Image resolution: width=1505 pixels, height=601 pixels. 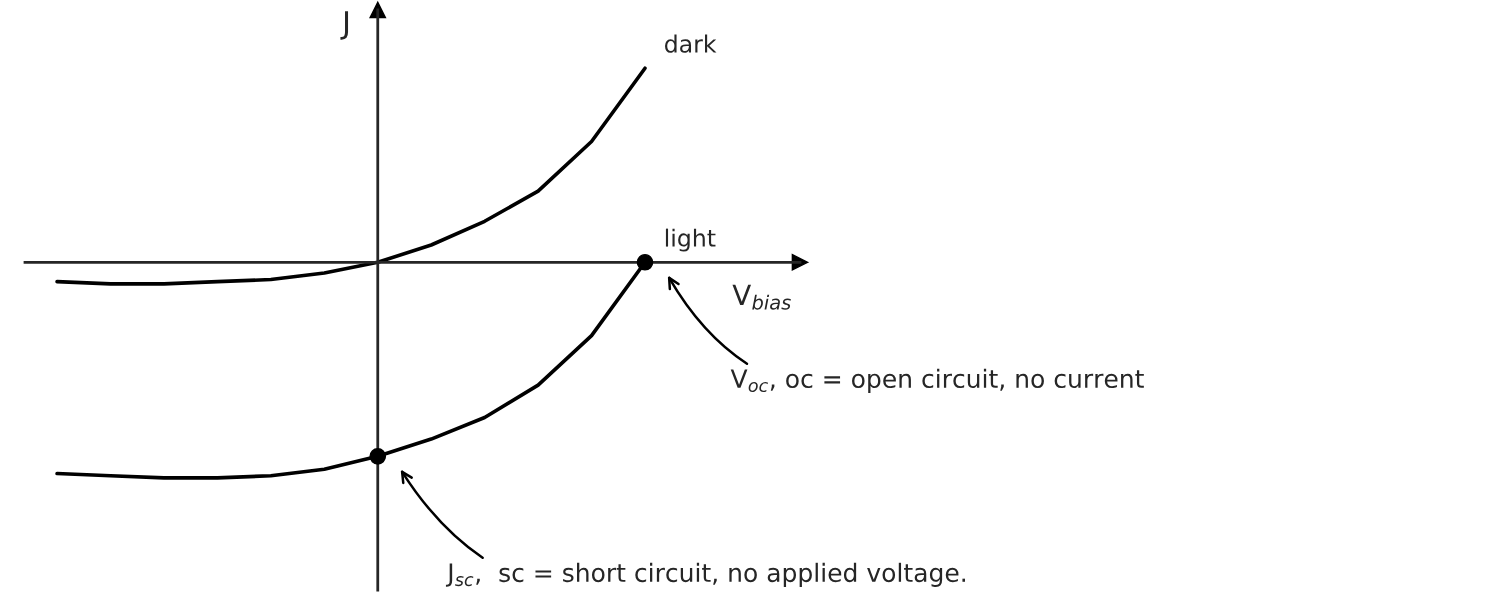 What do you see at coordinates (705, 574) in the screenshot?
I see `text: J$_{sc}$, sc = short circuit, no applied voltage.` at bounding box center [705, 574].